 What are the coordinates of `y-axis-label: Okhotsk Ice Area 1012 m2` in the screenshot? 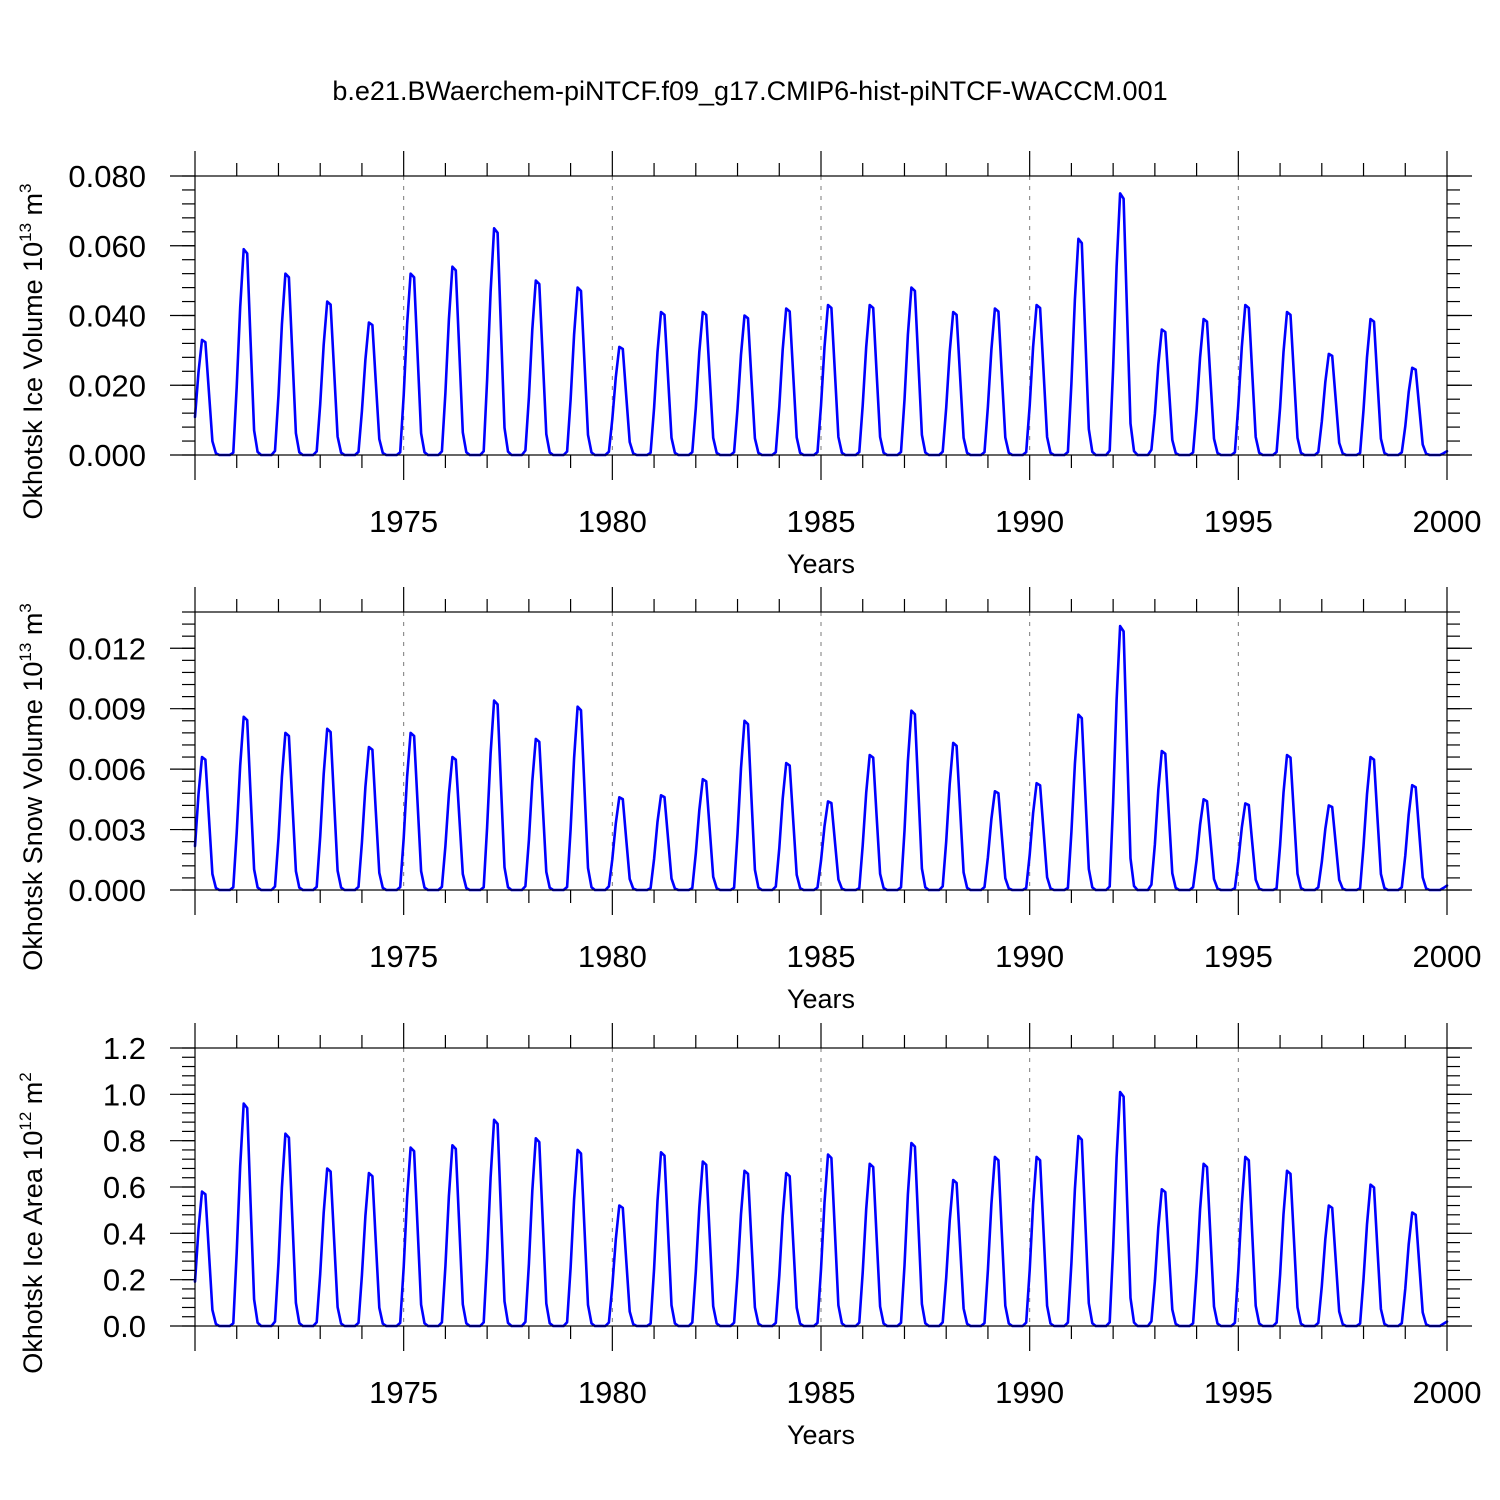 It's located at (32, 1223).